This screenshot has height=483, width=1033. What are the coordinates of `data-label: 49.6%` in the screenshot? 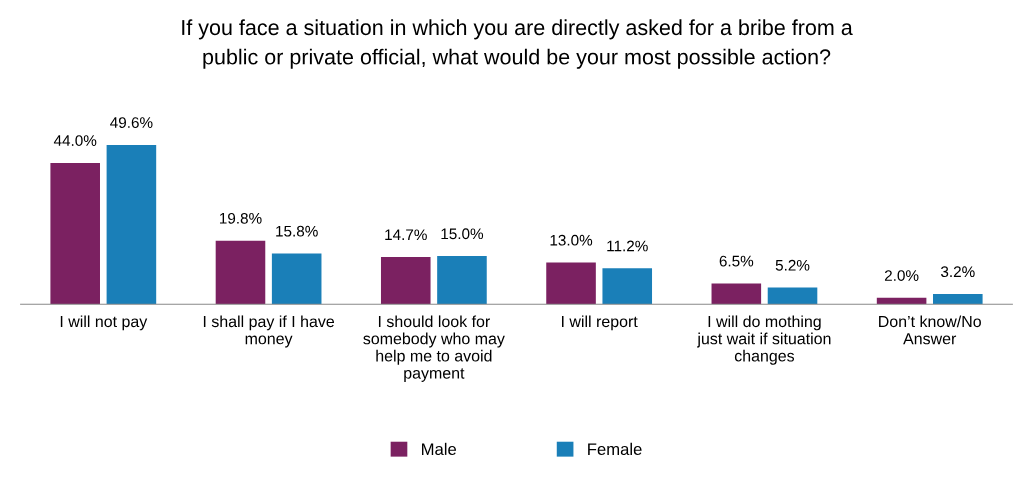 It's located at (131, 122).